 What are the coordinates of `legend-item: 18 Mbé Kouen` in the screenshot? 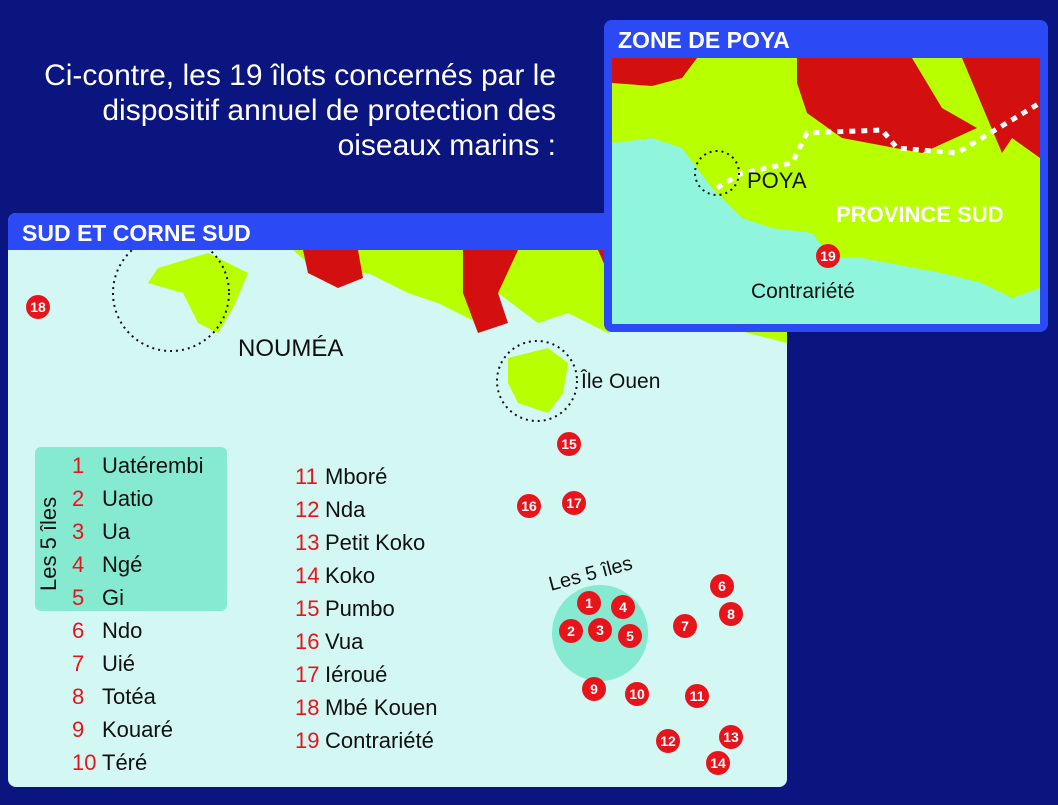 It's located at (366, 707).